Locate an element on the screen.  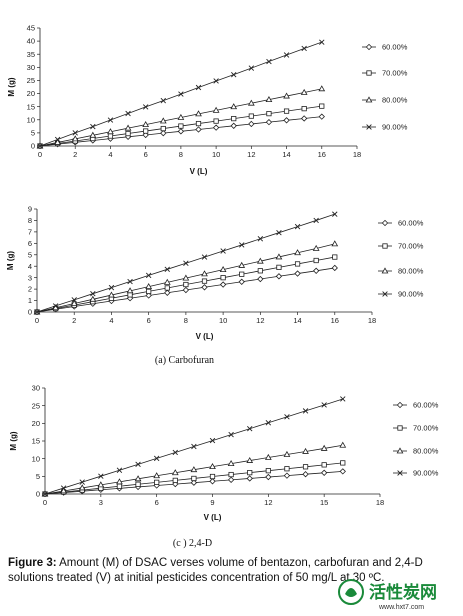
y-tick-label: 30 is located at coordinates (36, 388).